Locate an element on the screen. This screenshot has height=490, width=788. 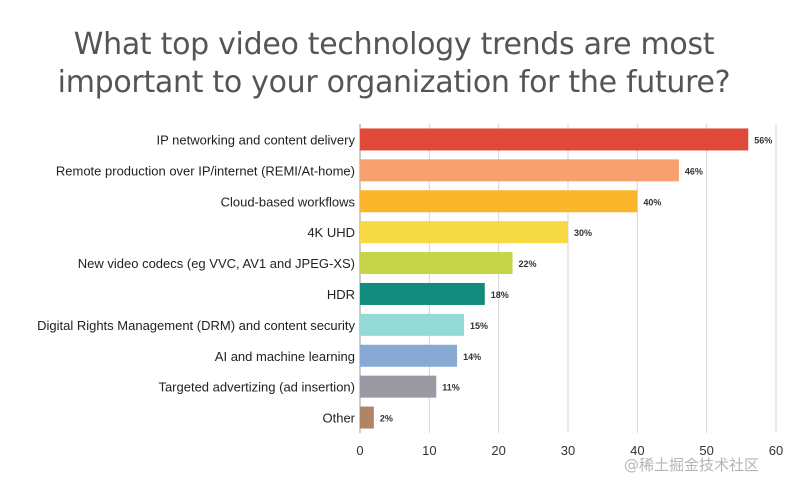
category-label: IP networking and content delivery is located at coordinates (256, 139).